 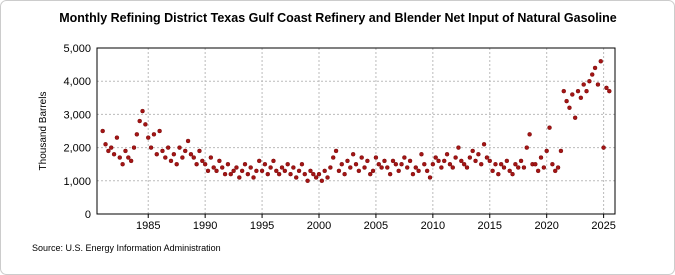 What do you see at coordinates (77, 182) in the screenshot?
I see `y-tick-label: 1,000` at bounding box center [77, 182].